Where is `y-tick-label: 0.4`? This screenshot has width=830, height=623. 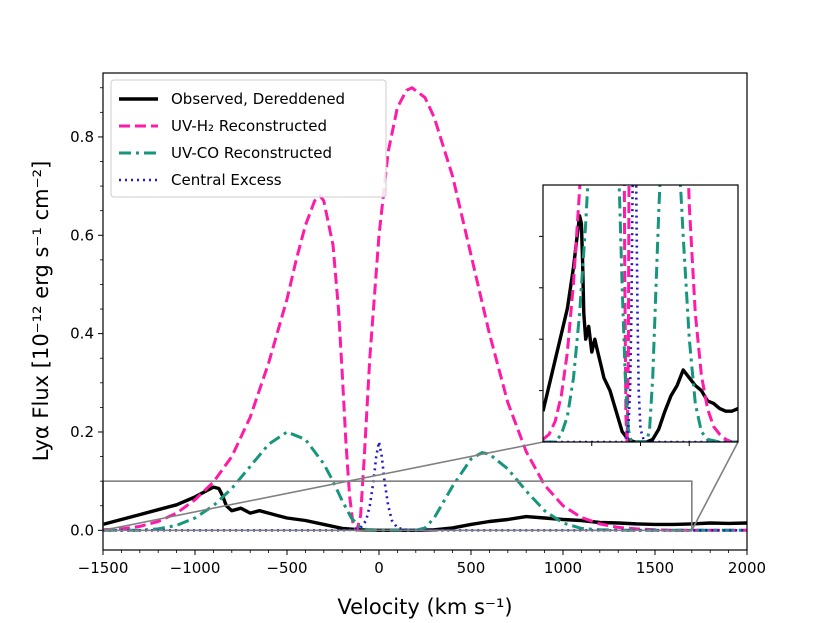
y-tick-label: 0.4 is located at coordinates (82, 334).